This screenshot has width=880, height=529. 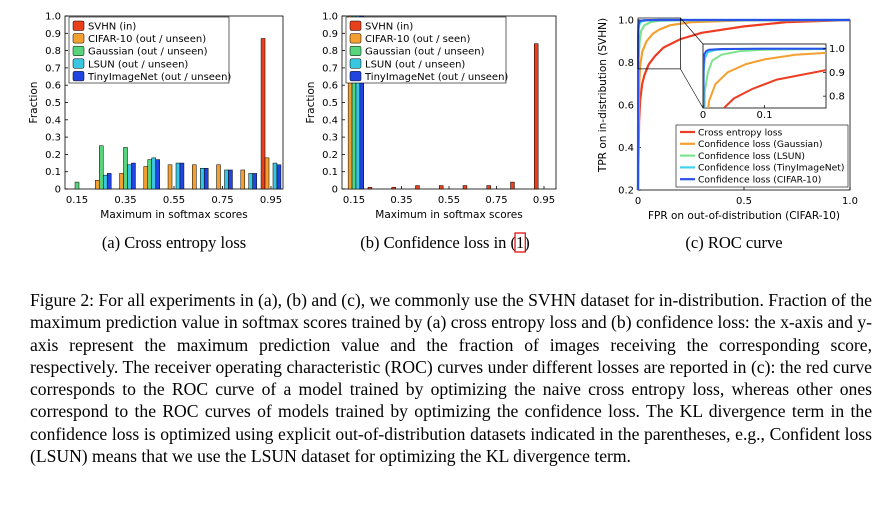 What do you see at coordinates (733, 242) in the screenshot?
I see `subfigure-caption: (c) ROC curve` at bounding box center [733, 242].